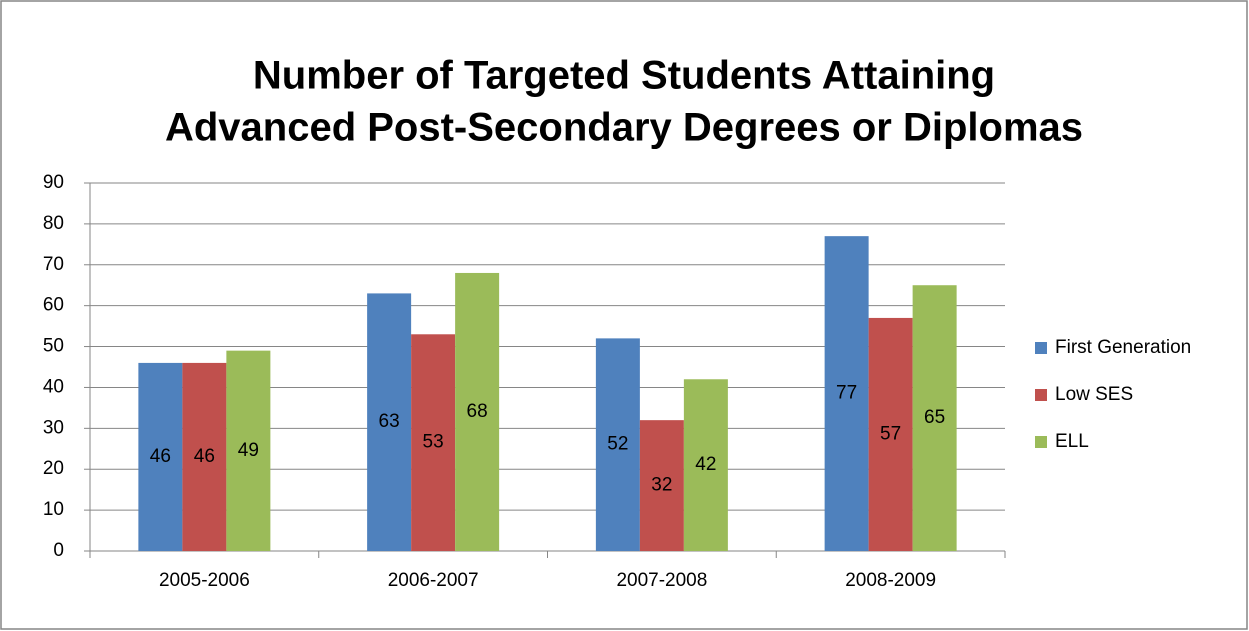 This screenshot has height=631, width=1249. What do you see at coordinates (890, 580) in the screenshot?
I see `x-tick-label: 2008-2009` at bounding box center [890, 580].